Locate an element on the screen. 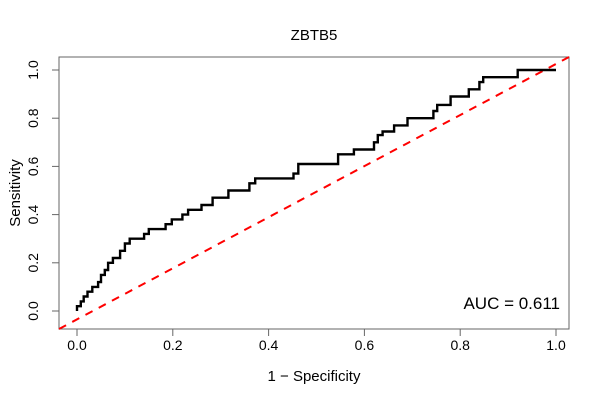 Image resolution: width=600 pixels, height=400 pixels. y-axis-ticks: 0.0 0.2 0.4 0.6 0.8 1.0 is located at coordinates (42, 190).